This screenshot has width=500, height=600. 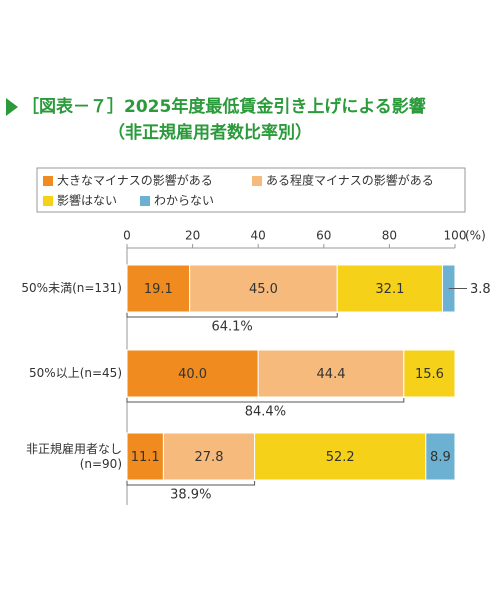 What do you see at coordinates (265, 412) in the screenshot?
I see `total-label: 84.4%` at bounding box center [265, 412].